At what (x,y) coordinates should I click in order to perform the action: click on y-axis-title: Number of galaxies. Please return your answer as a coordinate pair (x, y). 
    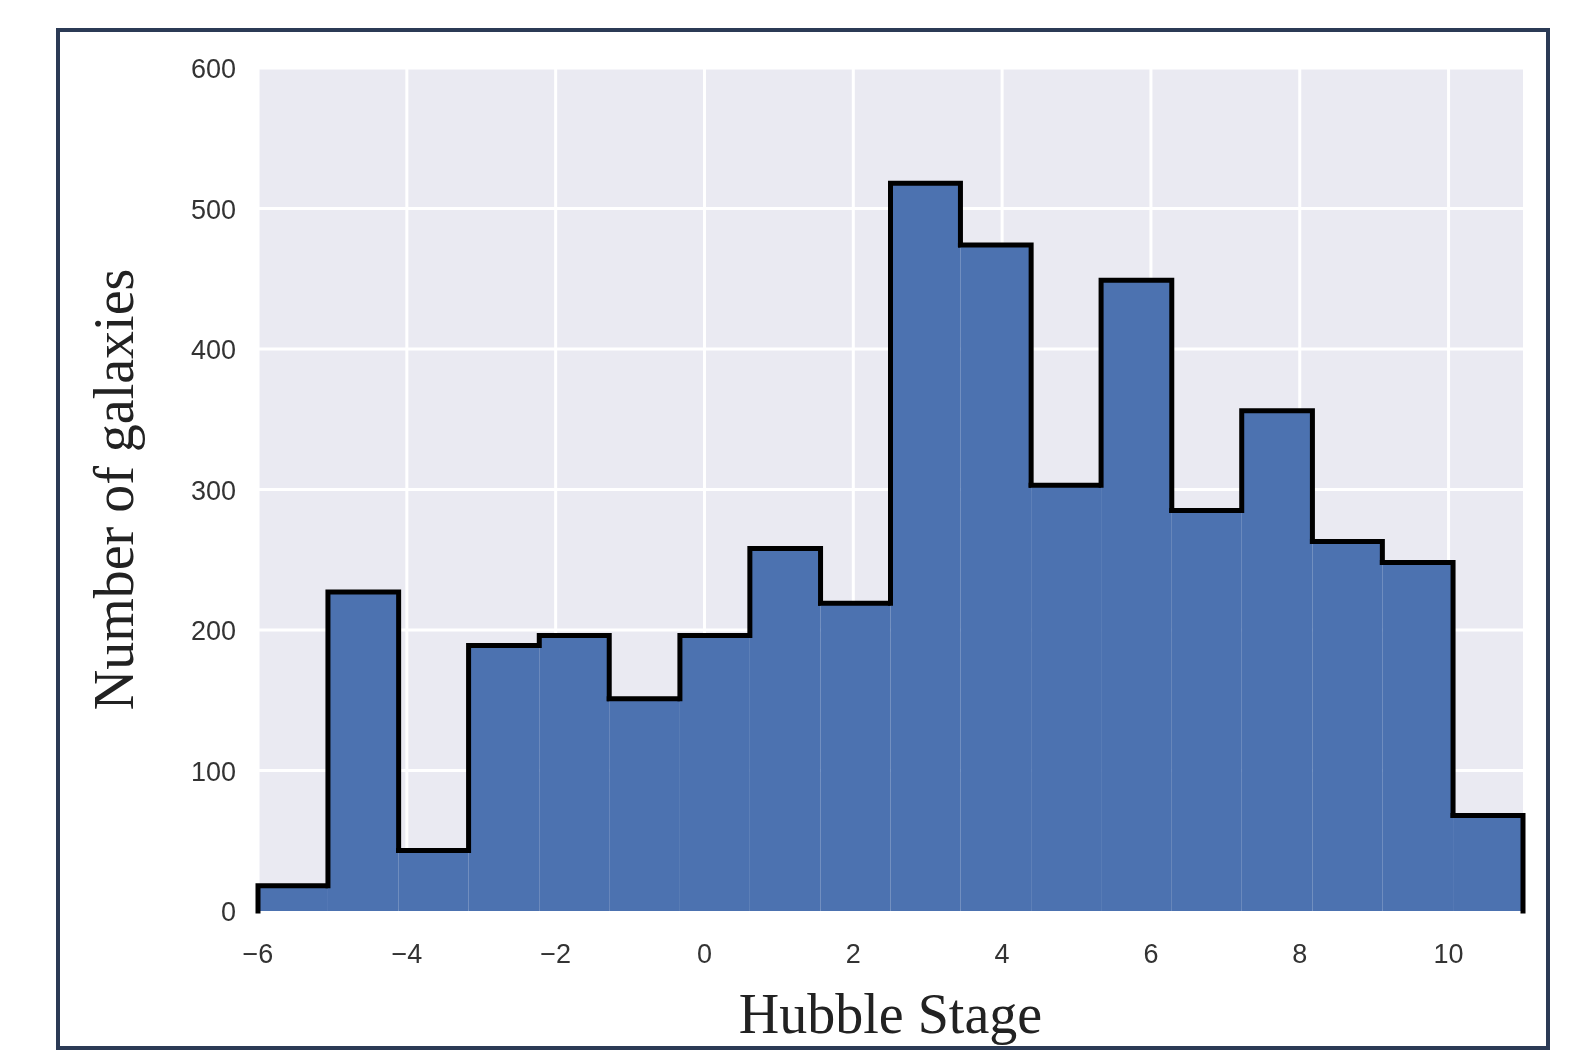
    Looking at the image, I should click on (114, 489).